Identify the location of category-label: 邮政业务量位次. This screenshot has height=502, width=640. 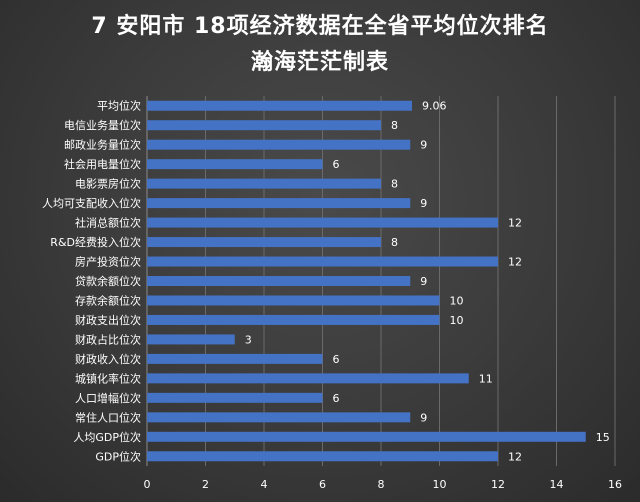
(102, 145).